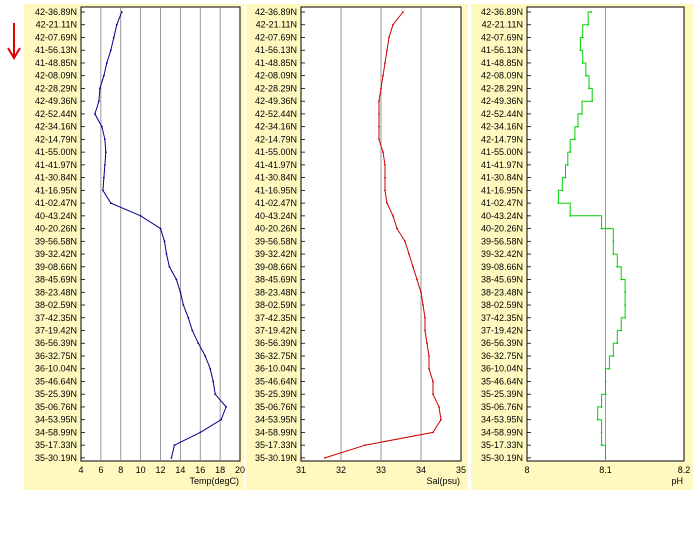  Describe the element at coordinates (276, 178) in the screenshot. I see `panel-1-y-tick-label: 41-30.84N` at that location.